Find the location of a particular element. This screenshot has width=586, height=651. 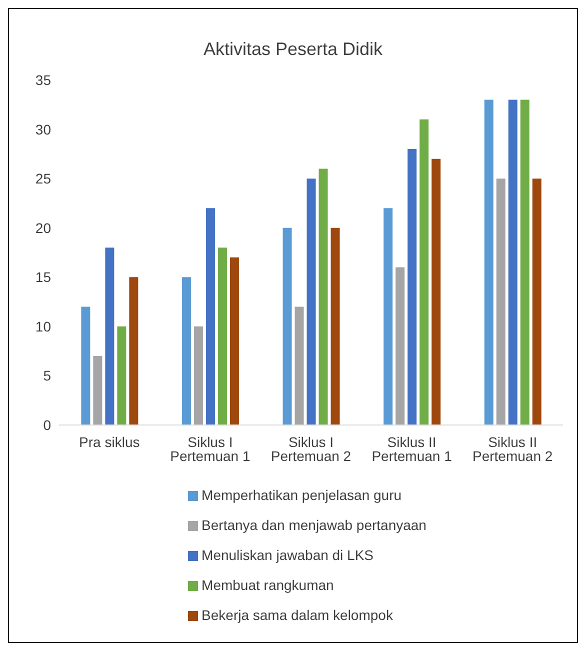

x-tick-label: Siklus II Pertemuan 2 is located at coordinates (512, 449).